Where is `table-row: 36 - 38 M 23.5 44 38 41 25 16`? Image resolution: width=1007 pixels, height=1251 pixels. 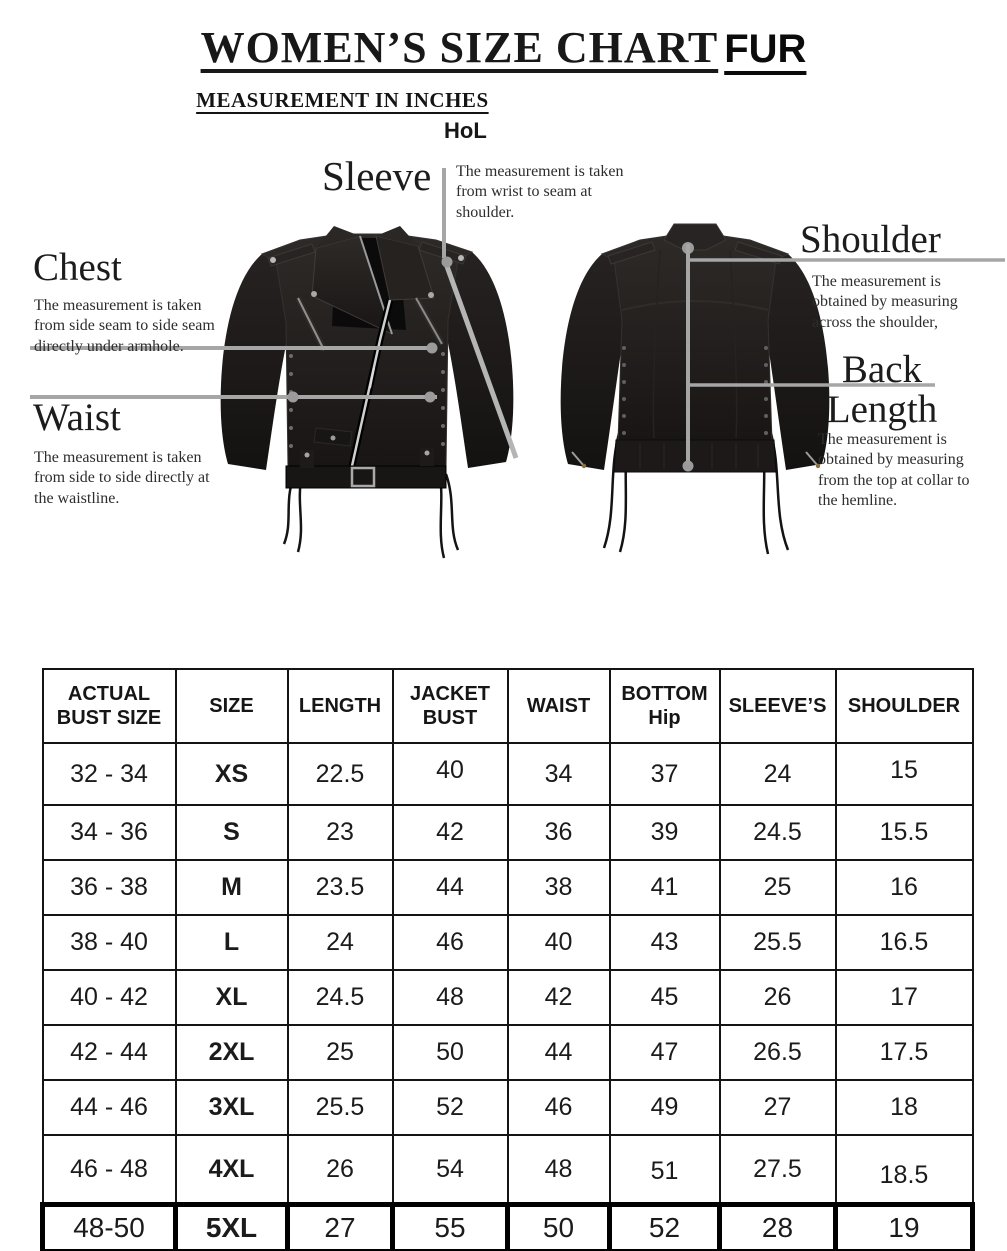 table-row: 36 - 38 M 23.5 44 38 41 25 16 is located at coordinates (507, 887).